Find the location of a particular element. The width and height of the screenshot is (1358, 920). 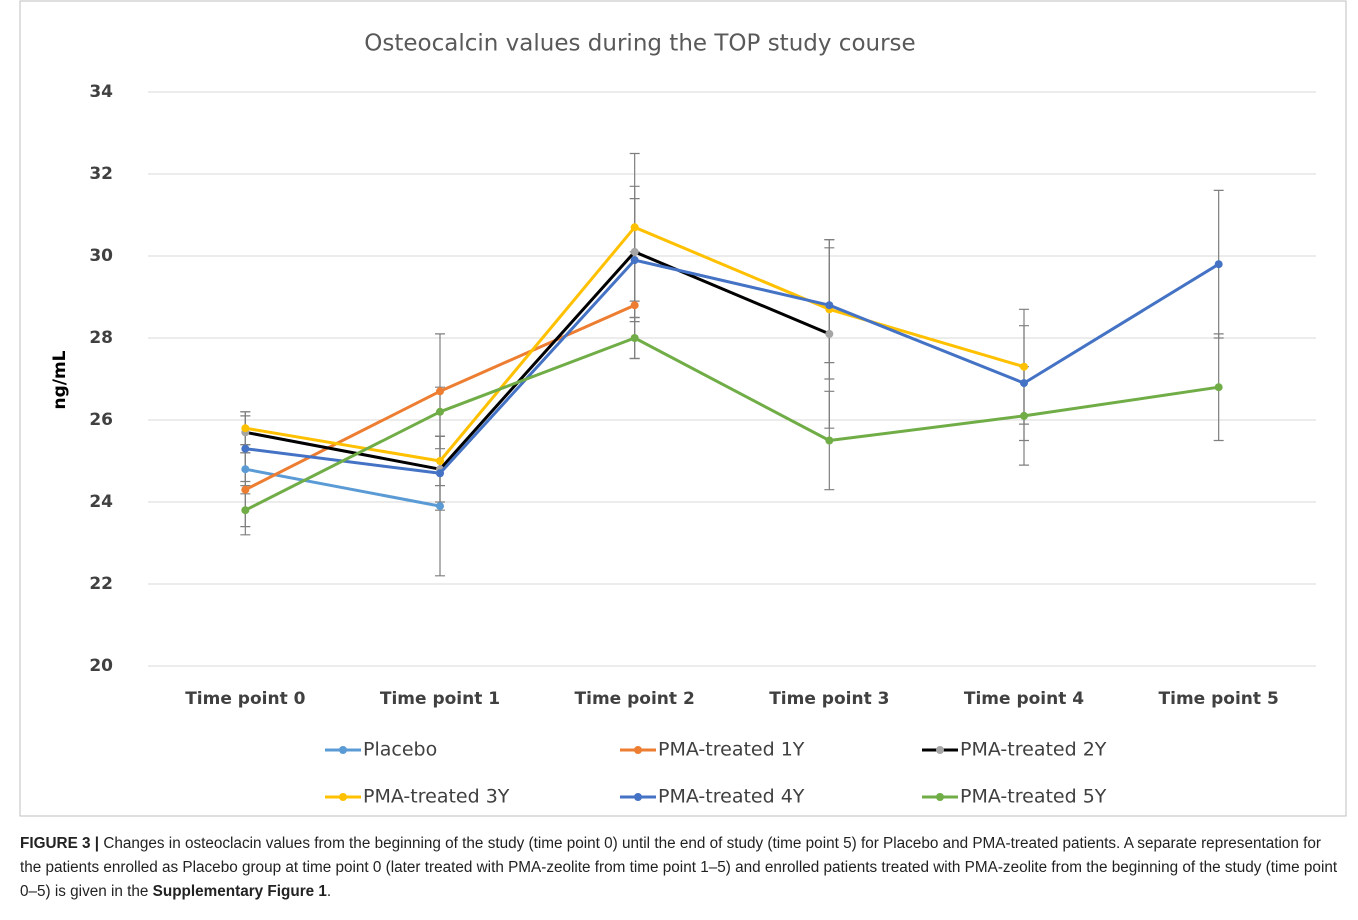

y-tick-label: 26 is located at coordinates (101, 420).